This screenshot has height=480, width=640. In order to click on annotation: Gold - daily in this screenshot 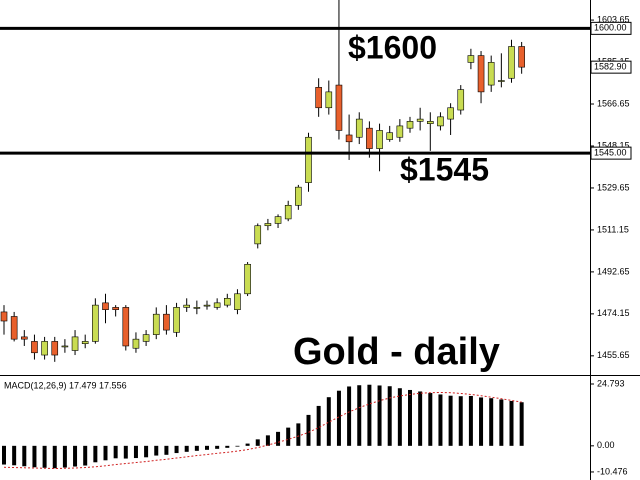, I will do `click(396, 352)`.